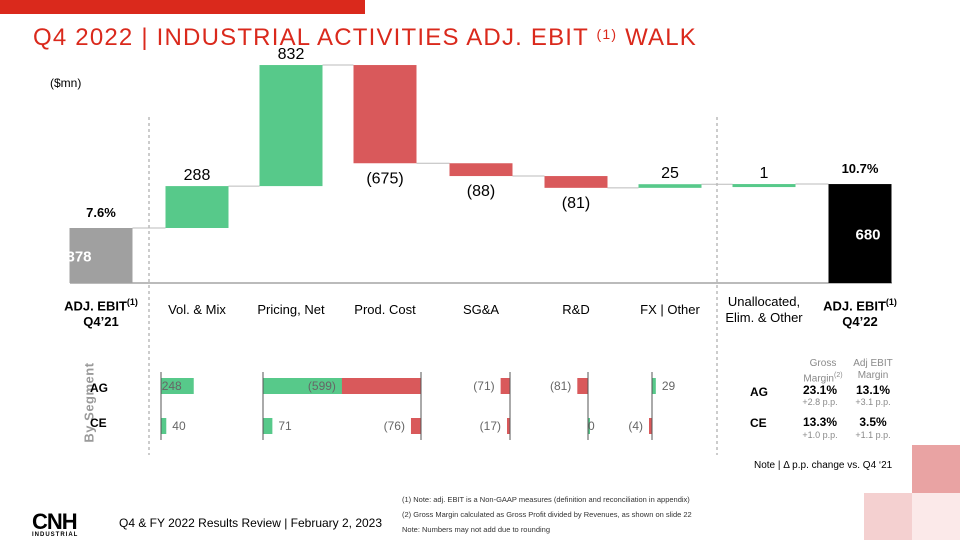  Describe the element at coordinates (101, 212) in the screenshot. I see `margin-start-label: 7.6%` at that location.